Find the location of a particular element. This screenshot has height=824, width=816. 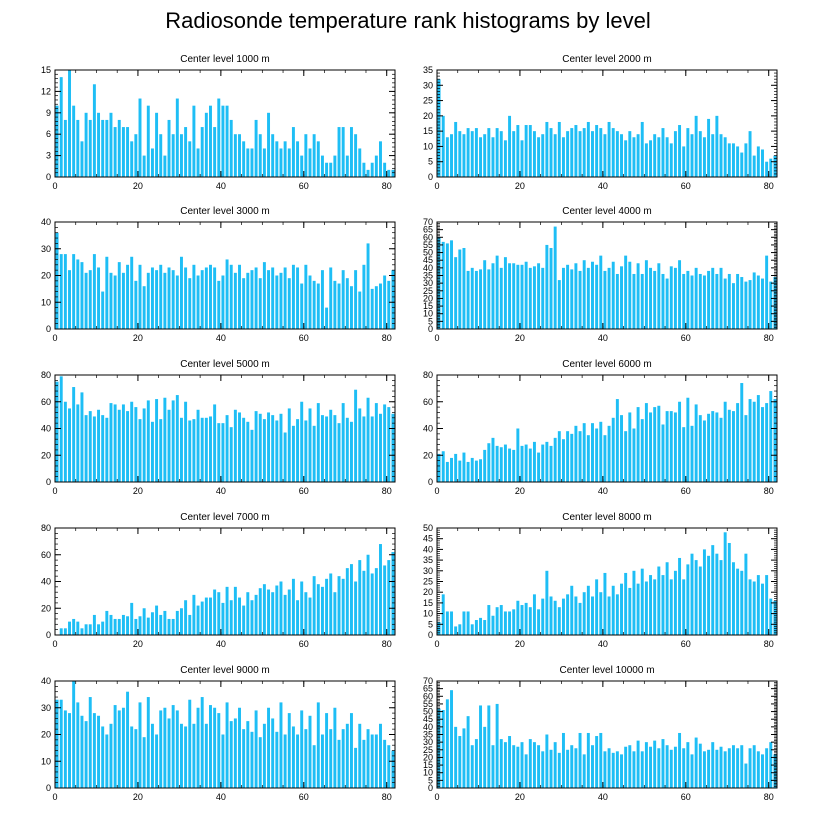

x-tick-label: 80 is located at coordinates (769, 186).